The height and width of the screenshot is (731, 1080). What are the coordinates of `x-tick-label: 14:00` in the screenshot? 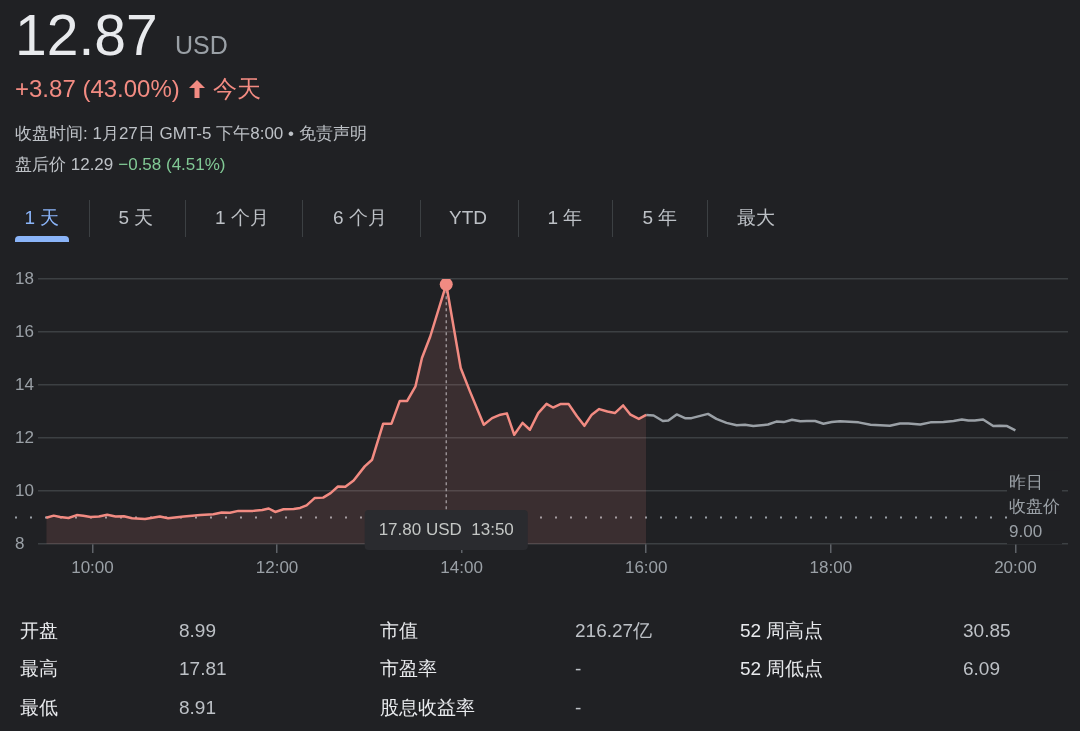 It's located at (461, 567).